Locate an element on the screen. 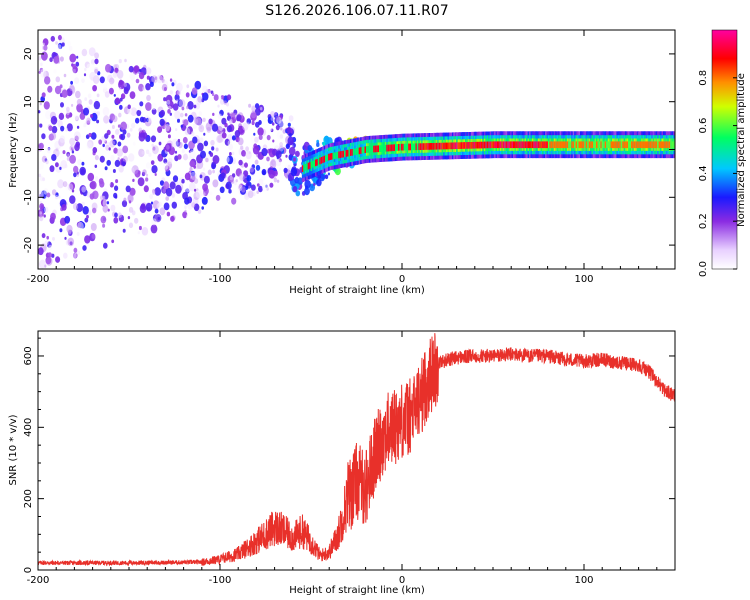 The image size is (750, 600). y-tick-label: 600 is located at coordinates (28, 355).